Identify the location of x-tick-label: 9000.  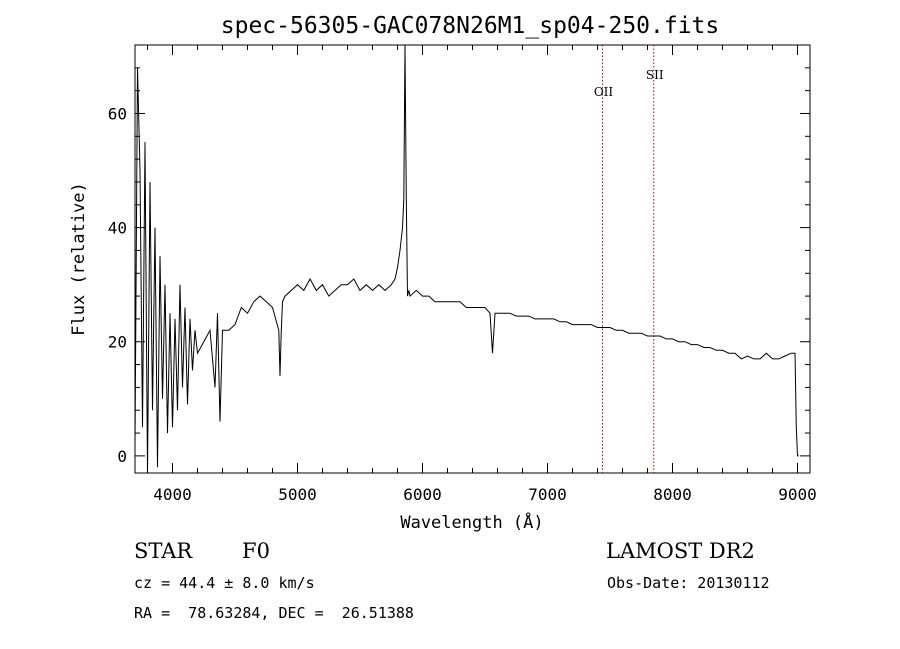
(797, 494).